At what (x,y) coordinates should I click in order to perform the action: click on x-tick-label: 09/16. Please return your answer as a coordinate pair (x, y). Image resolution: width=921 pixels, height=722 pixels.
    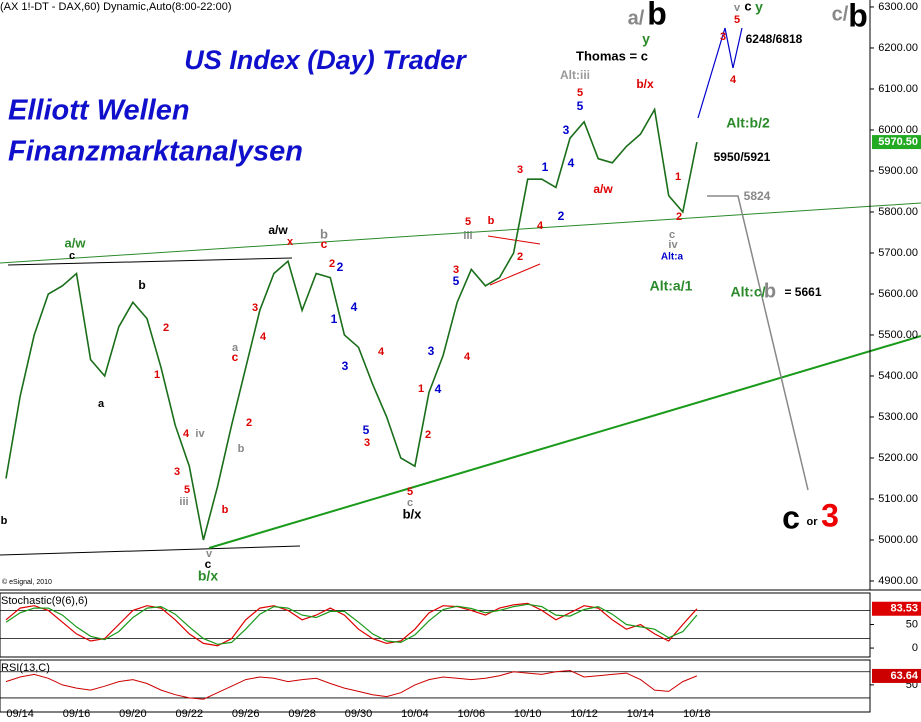
    Looking at the image, I should click on (77, 714).